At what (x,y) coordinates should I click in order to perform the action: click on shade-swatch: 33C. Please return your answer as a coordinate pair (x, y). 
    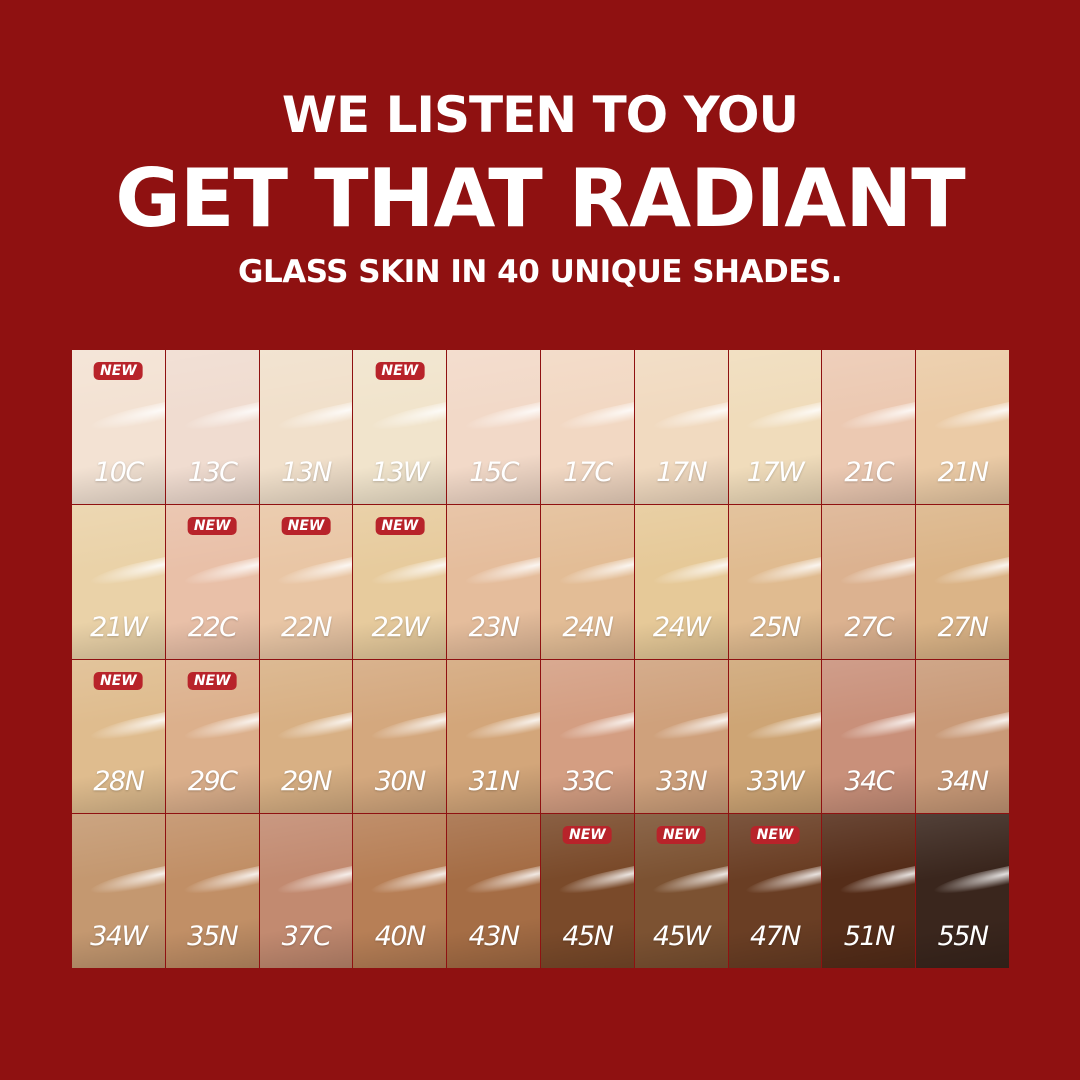
    Looking at the image, I should click on (587, 736).